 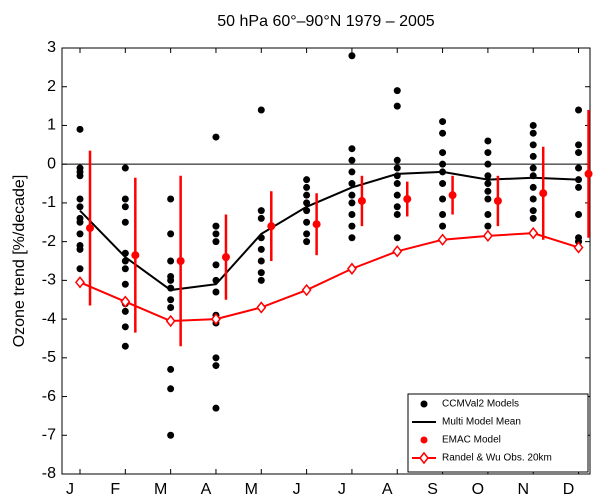 I want to click on x-tick-label: O, so click(x=478, y=489).